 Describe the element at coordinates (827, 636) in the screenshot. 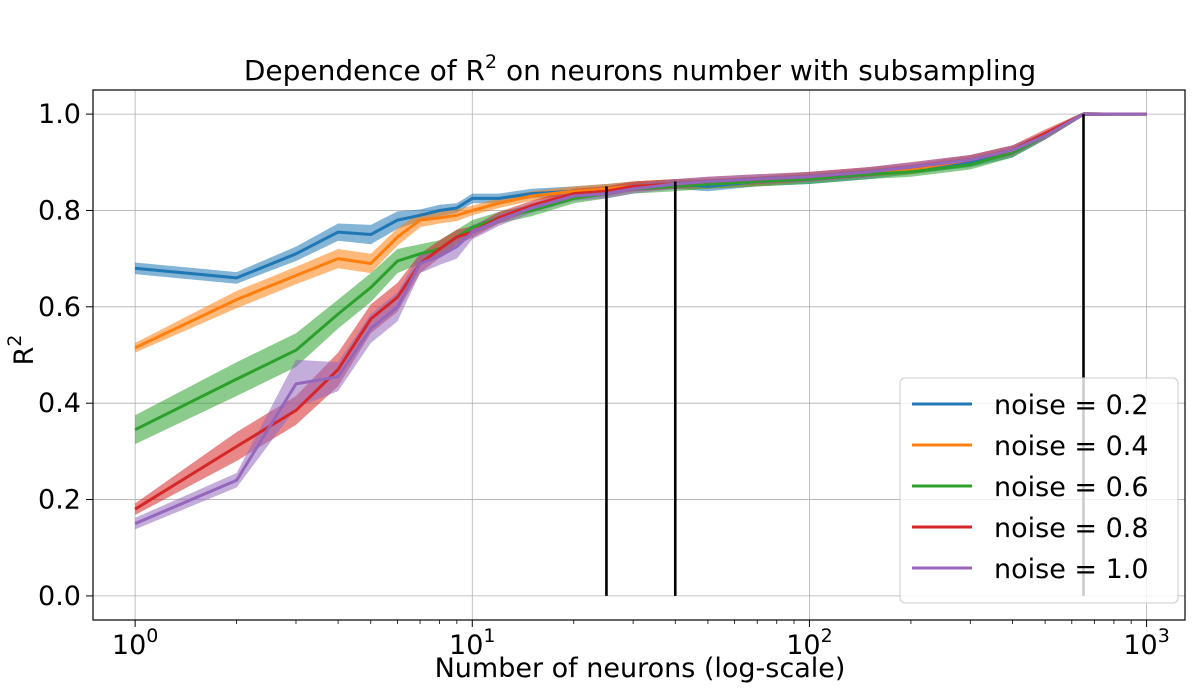

I see `x-tick-exponent: 2` at that location.